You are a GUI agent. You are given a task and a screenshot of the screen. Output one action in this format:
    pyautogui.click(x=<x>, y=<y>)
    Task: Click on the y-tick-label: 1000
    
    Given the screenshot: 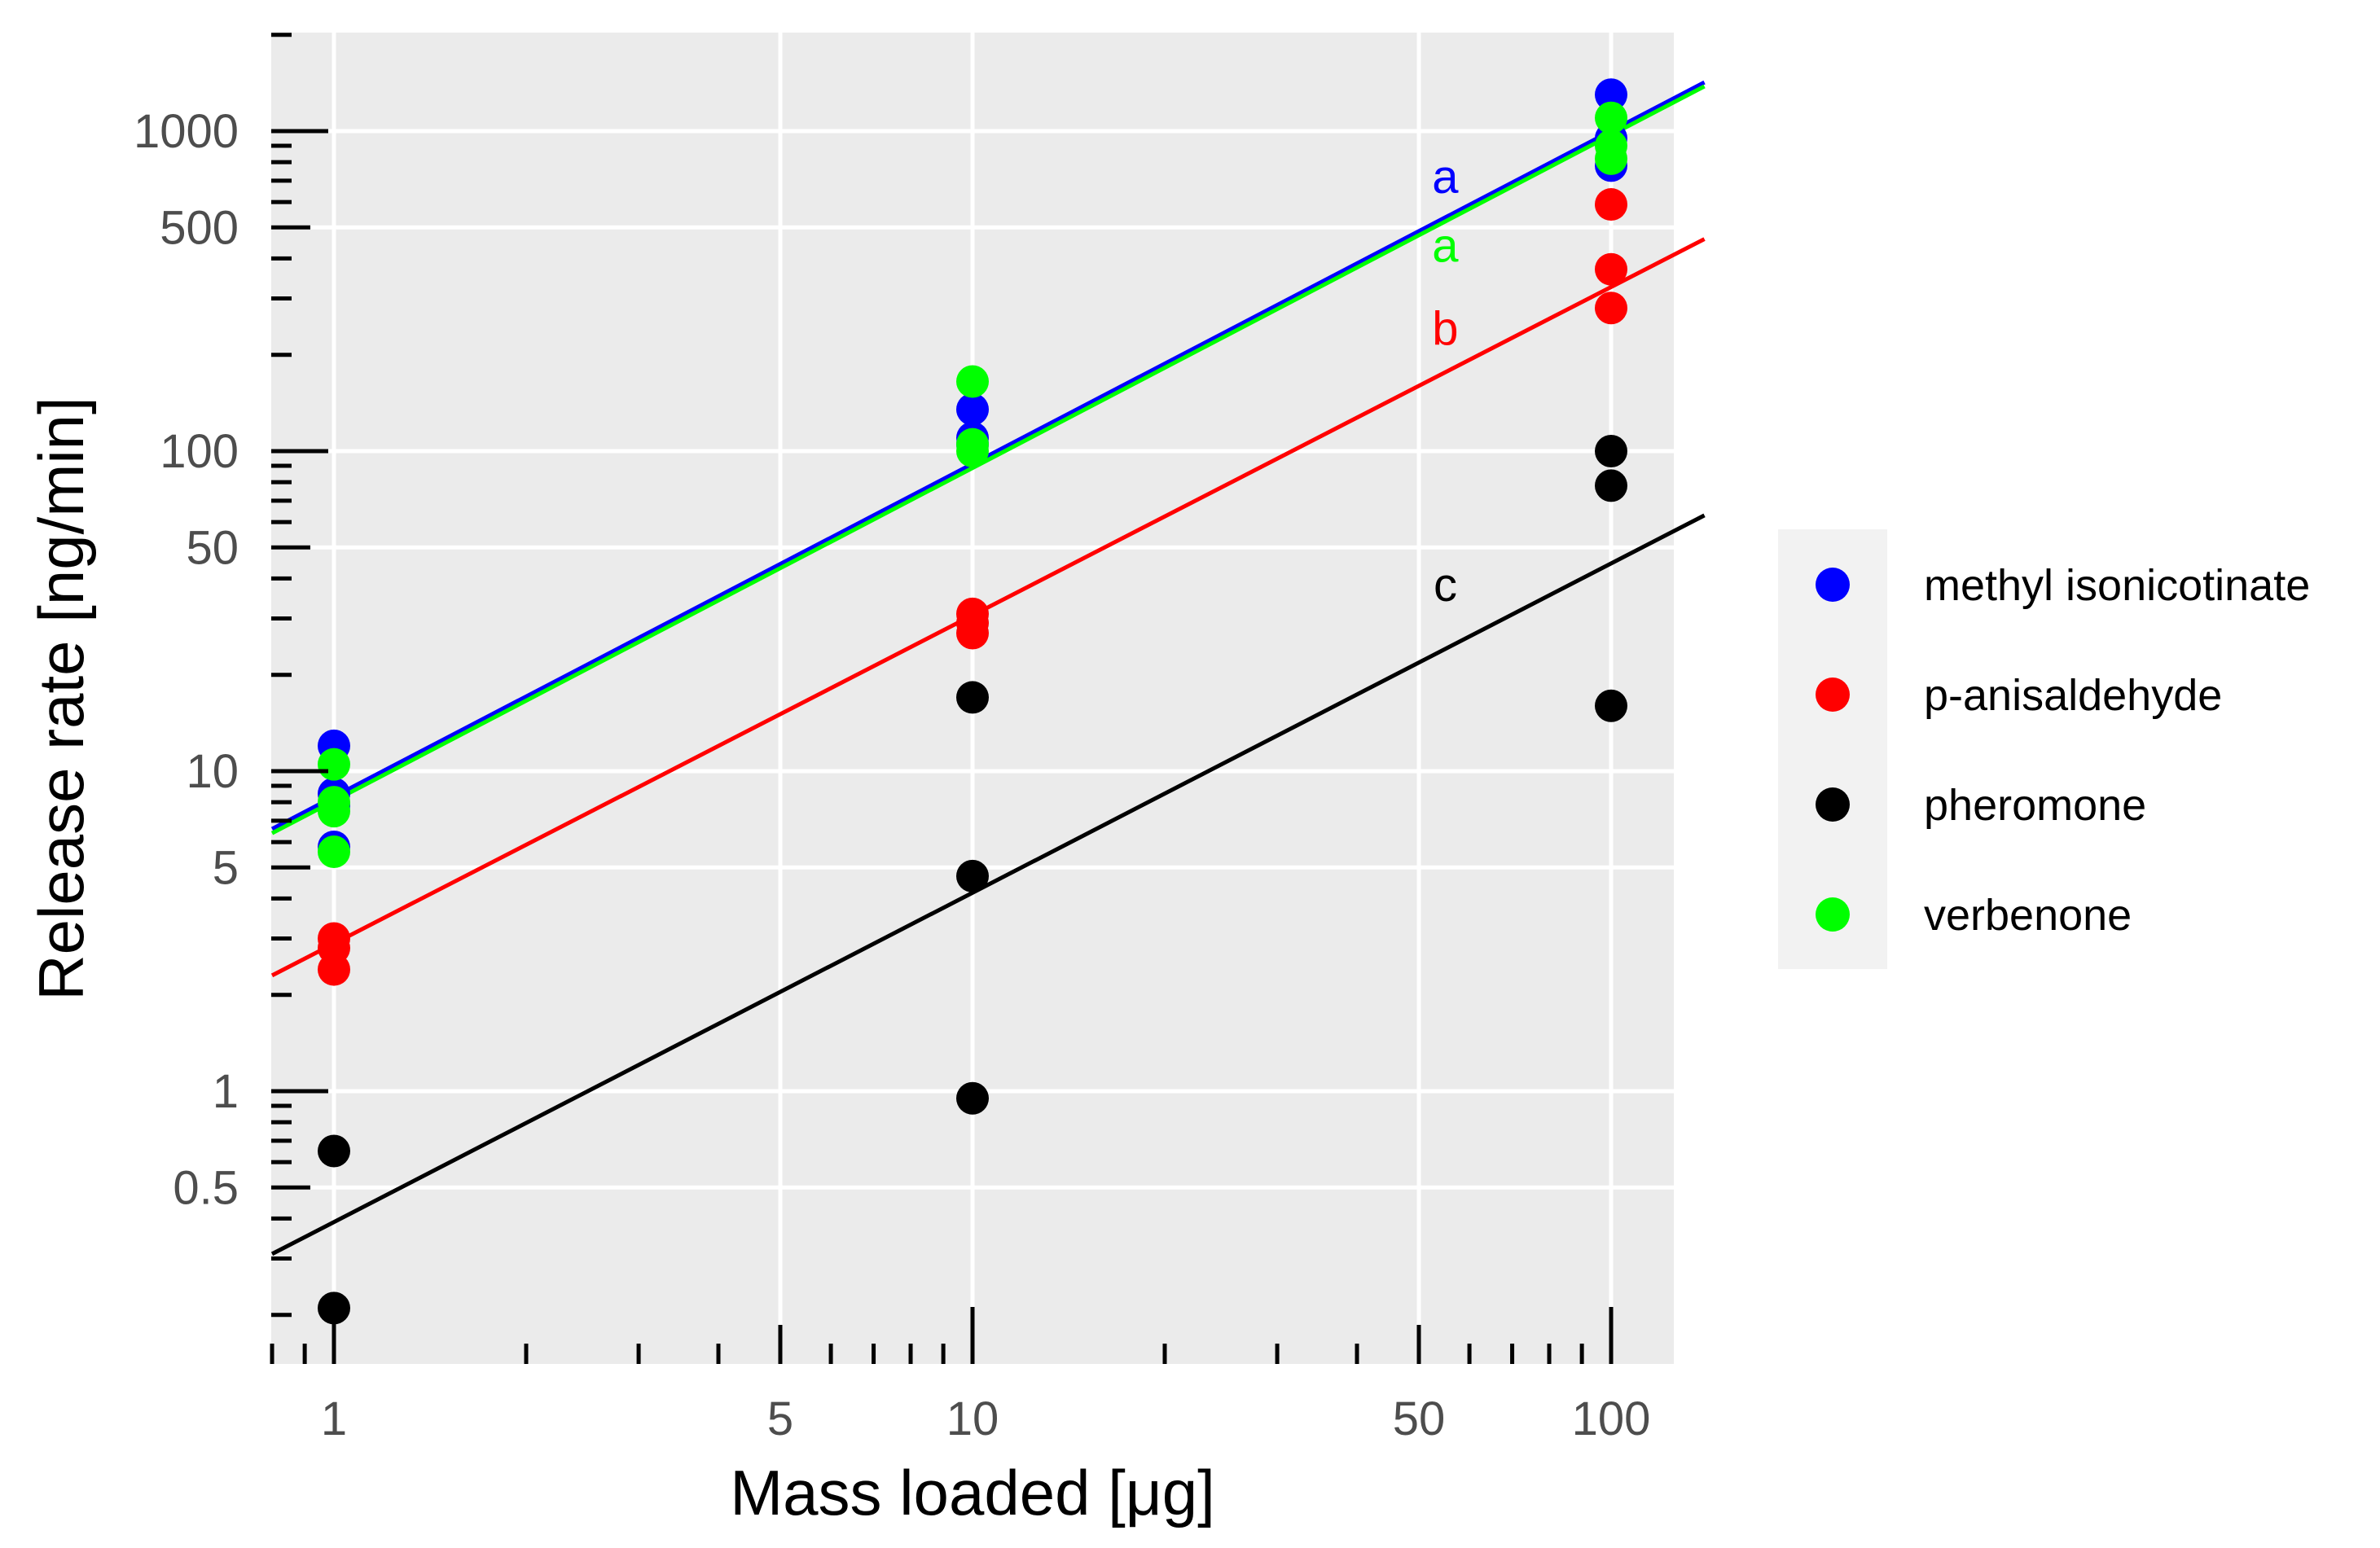 What is the action you would take?
    pyautogui.click(x=187, y=131)
    